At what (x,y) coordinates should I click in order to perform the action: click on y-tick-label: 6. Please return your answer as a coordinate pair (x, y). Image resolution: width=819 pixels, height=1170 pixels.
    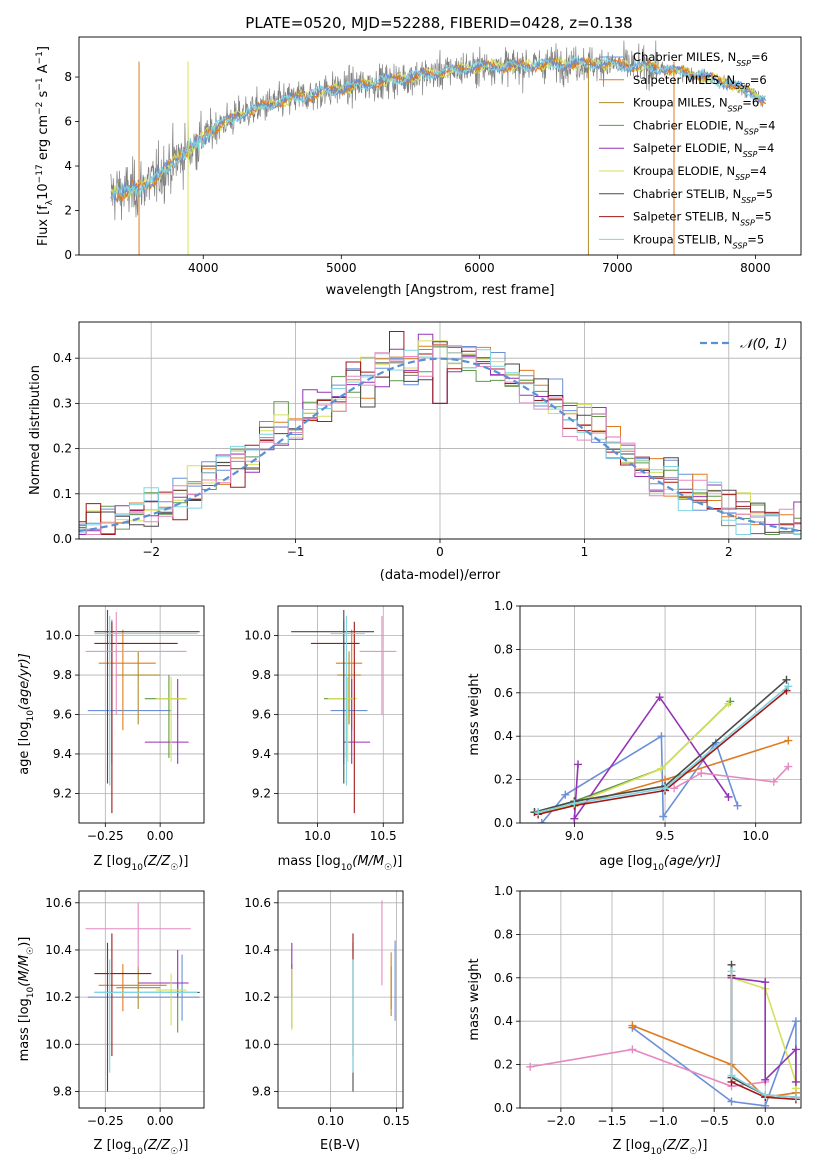
    Looking at the image, I should click on (68, 122).